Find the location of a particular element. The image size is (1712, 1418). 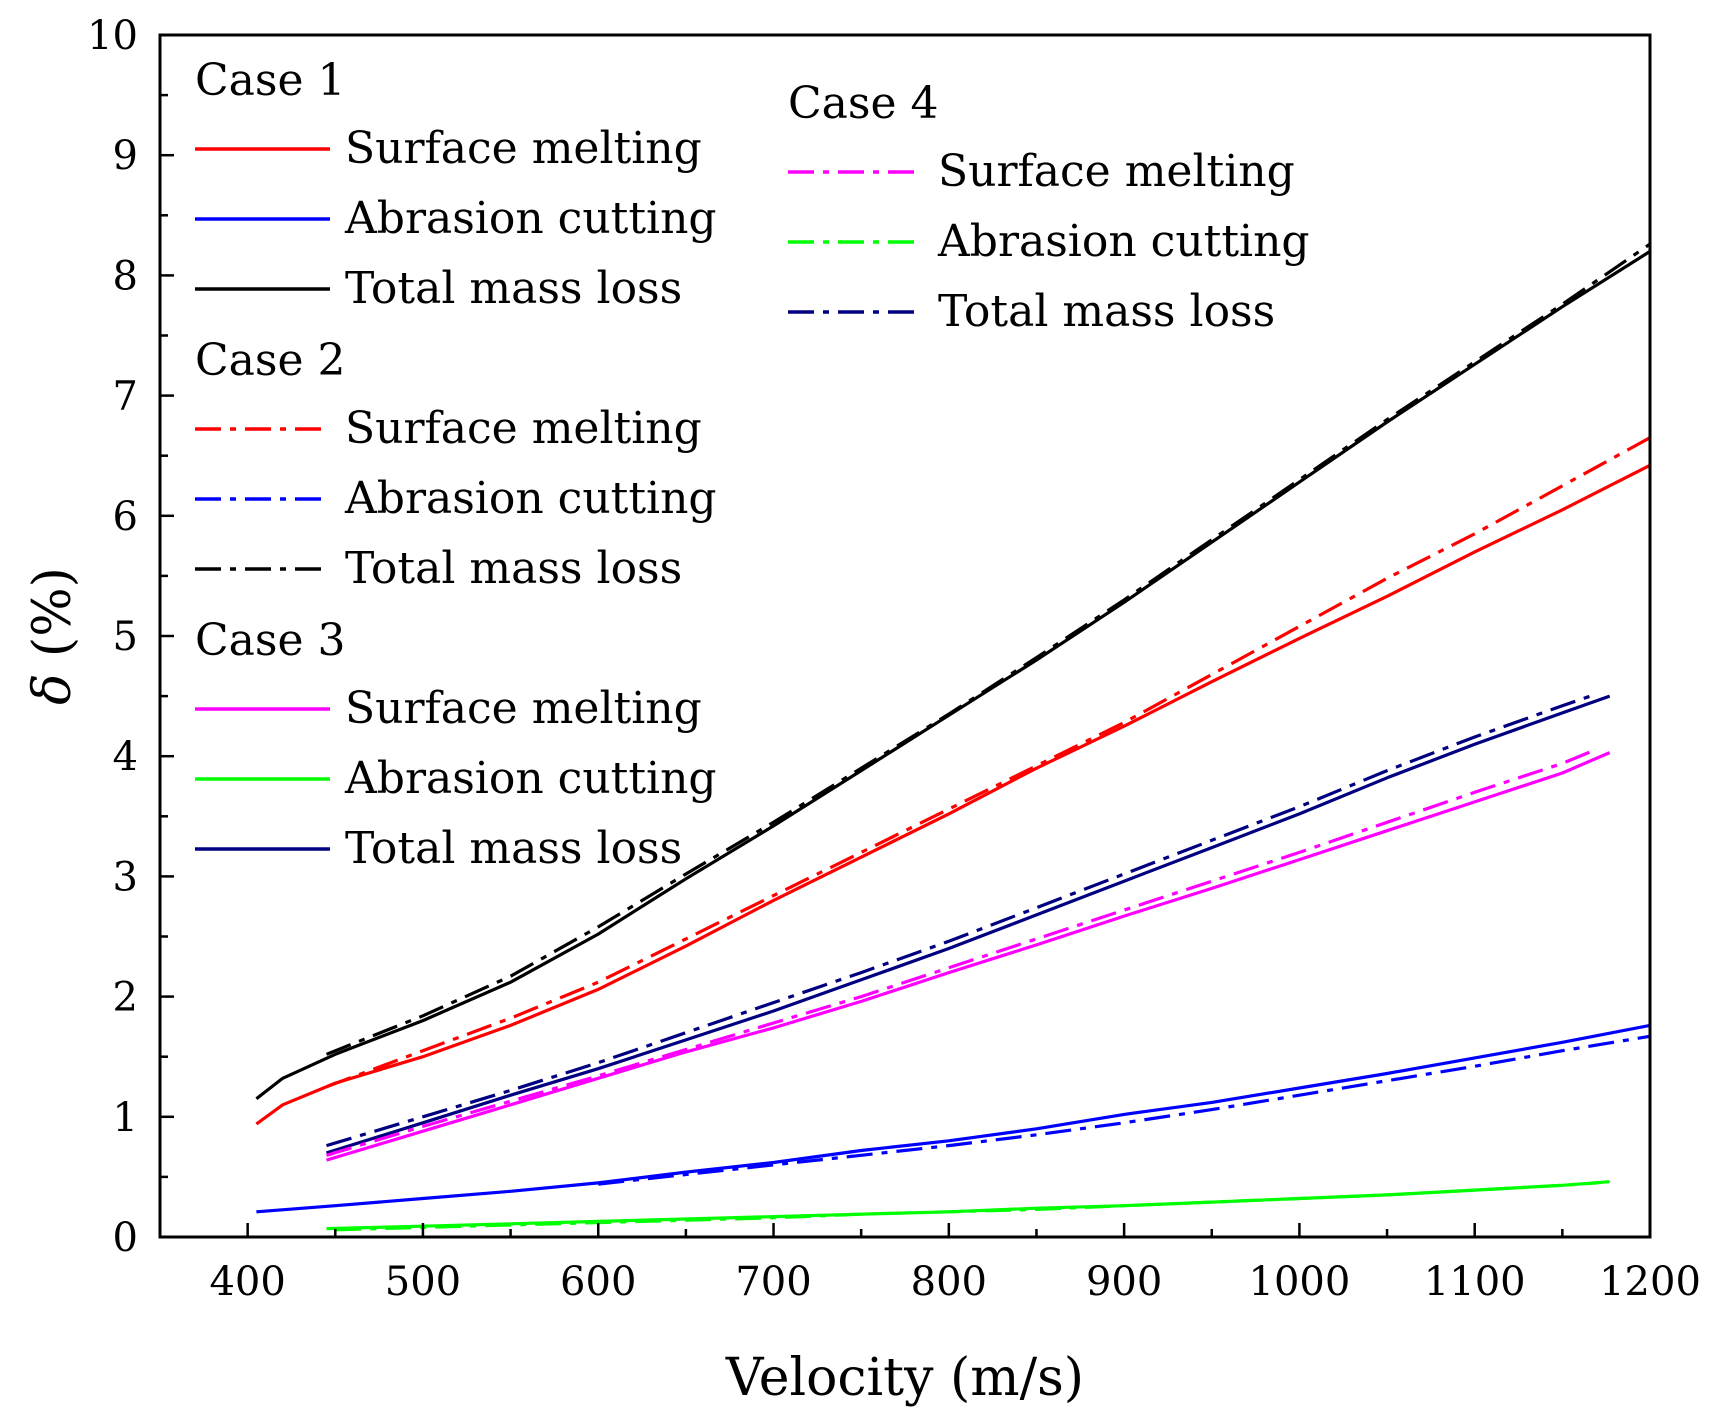

y-axis-title: δ (%) is located at coordinates (53, 636).